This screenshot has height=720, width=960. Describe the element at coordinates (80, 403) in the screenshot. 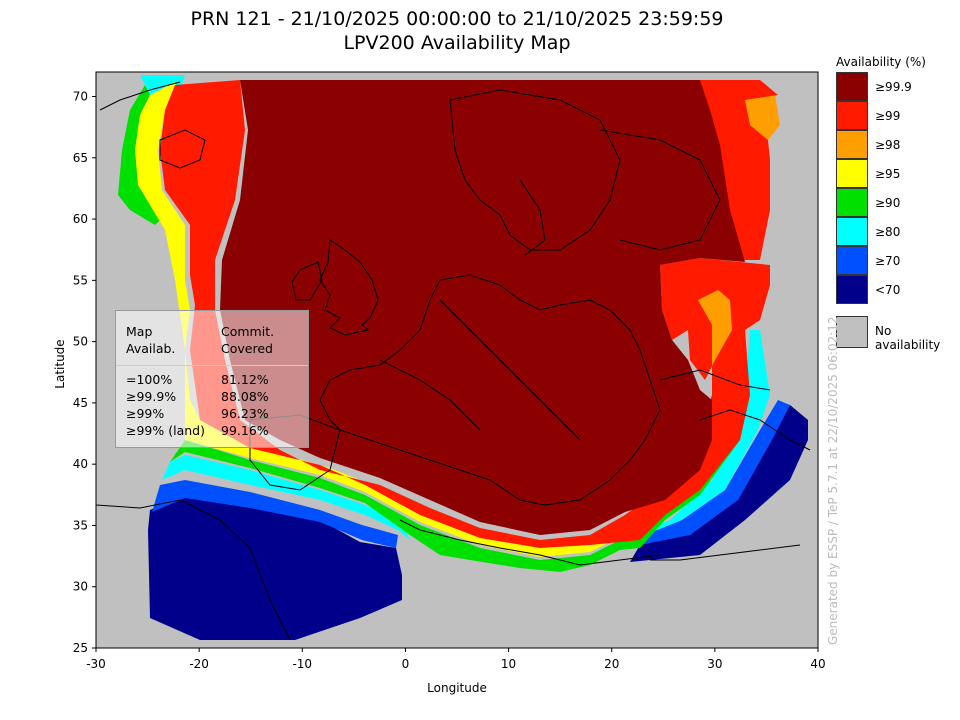

I see `y-tick-label: 45` at that location.